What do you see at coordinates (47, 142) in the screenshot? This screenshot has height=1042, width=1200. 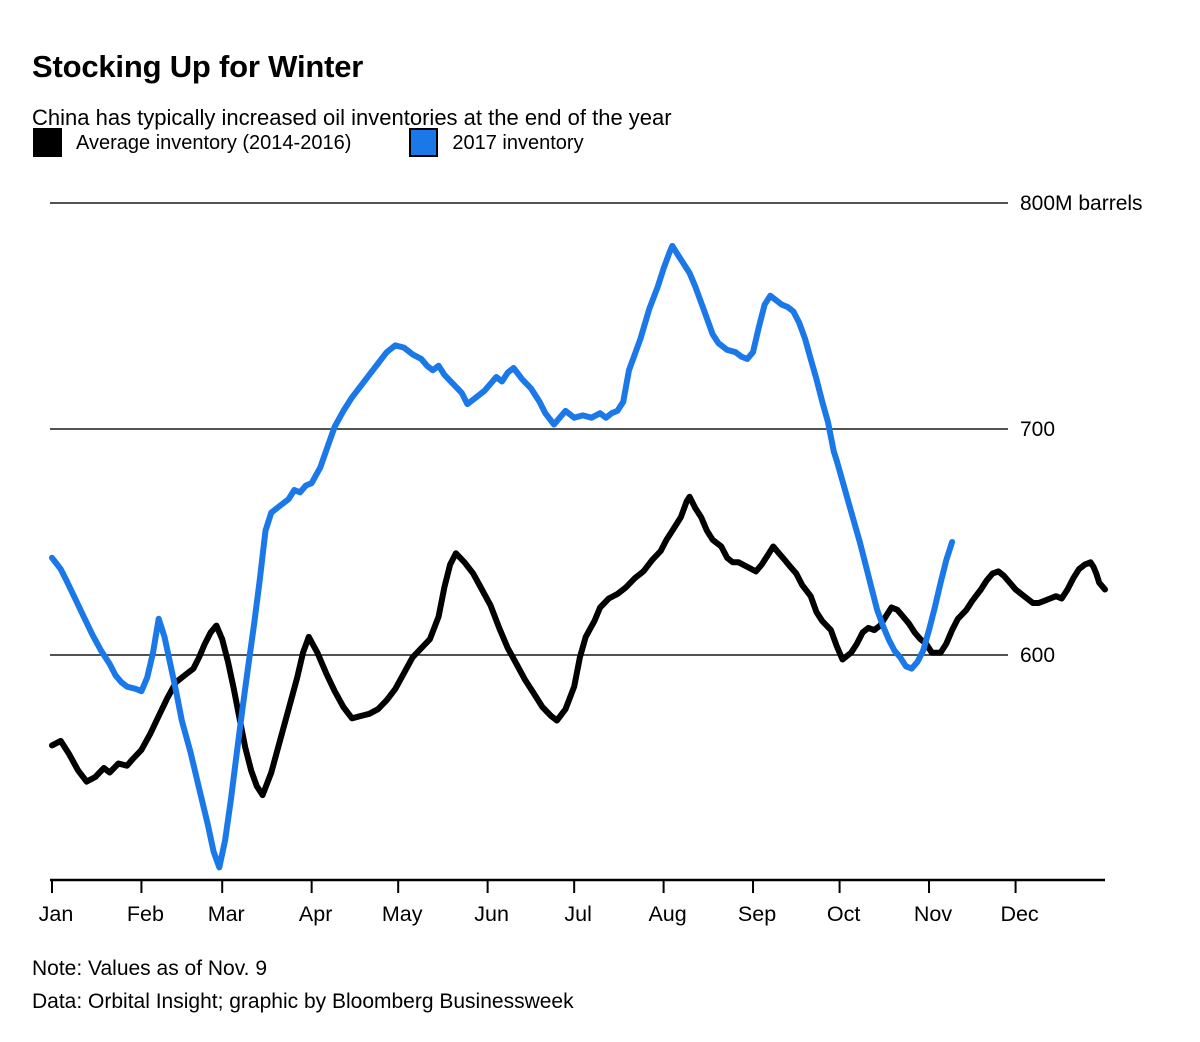 I see `legend-swatch-average` at bounding box center [47, 142].